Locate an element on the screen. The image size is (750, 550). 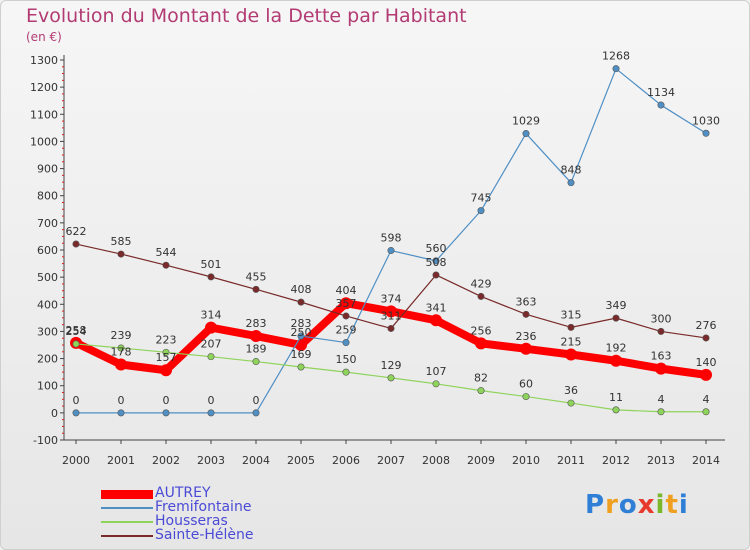
data-label: 544 is located at coordinates (166, 252).